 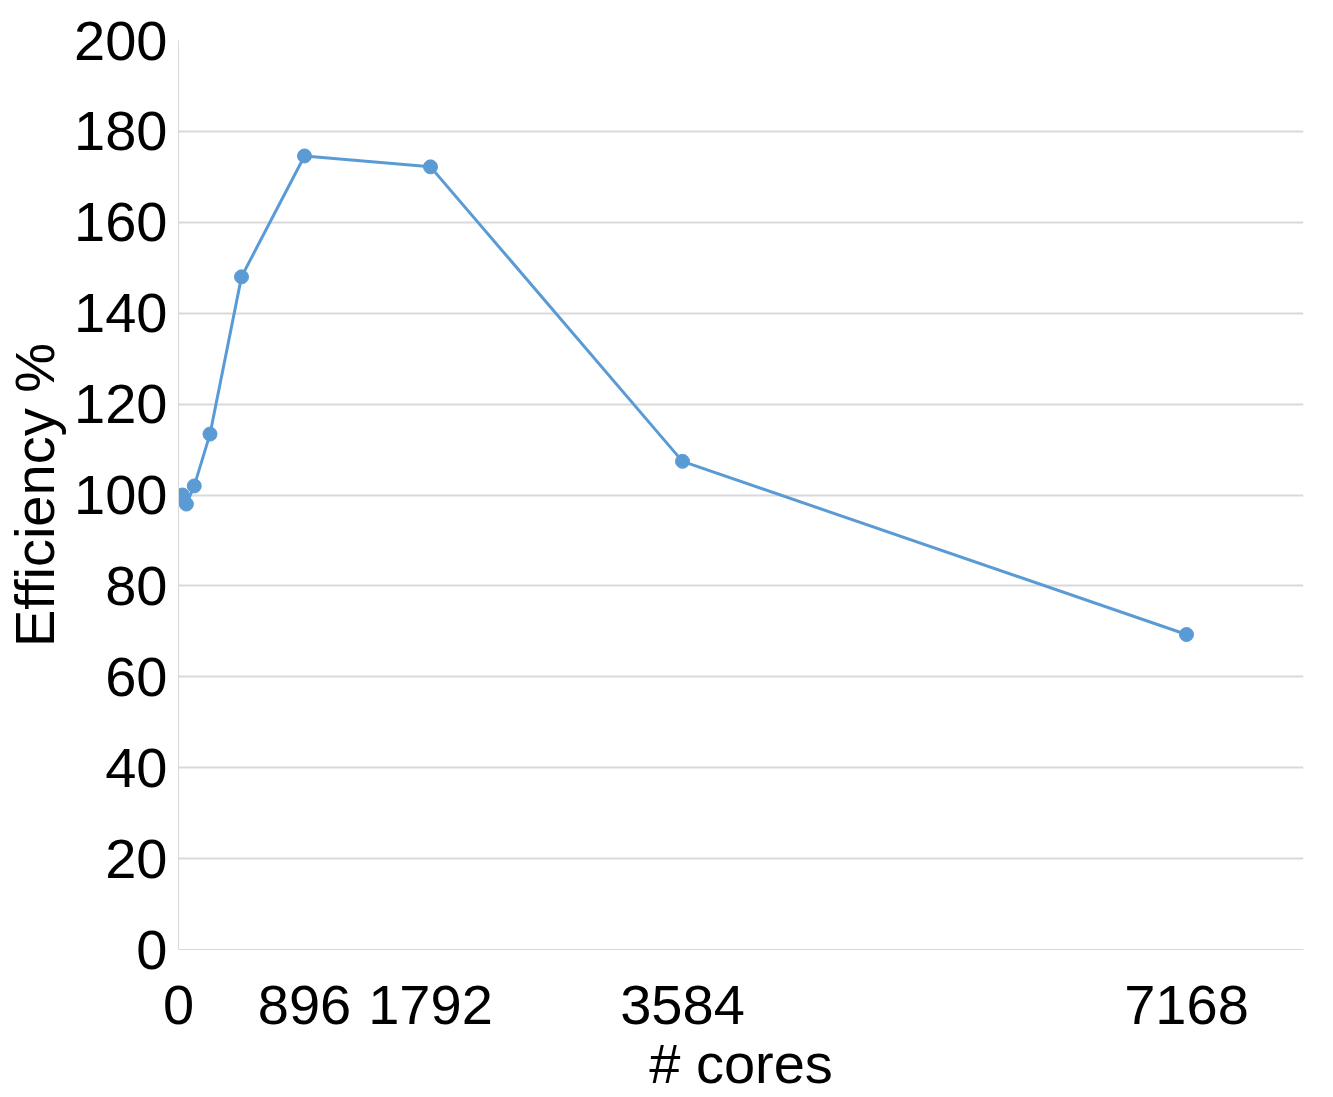 I want to click on y-tick-label: 200, so click(x=121, y=40).